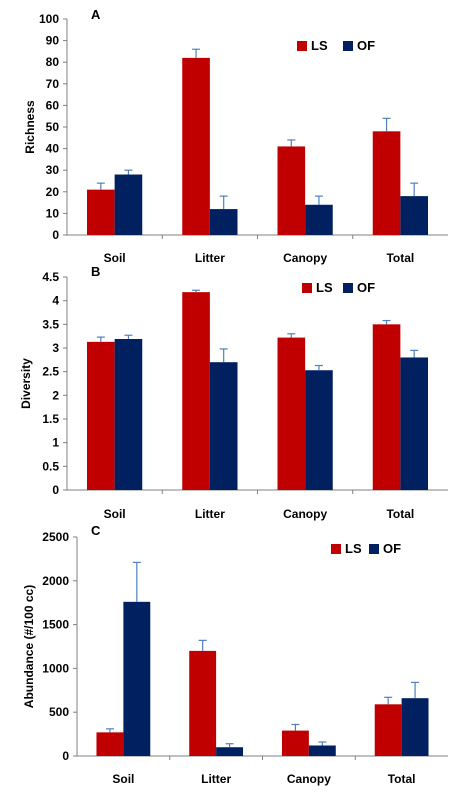 The width and height of the screenshot is (474, 806). Describe the element at coordinates (53, 149) in the screenshot. I see `y-tick-label: 40` at that location.